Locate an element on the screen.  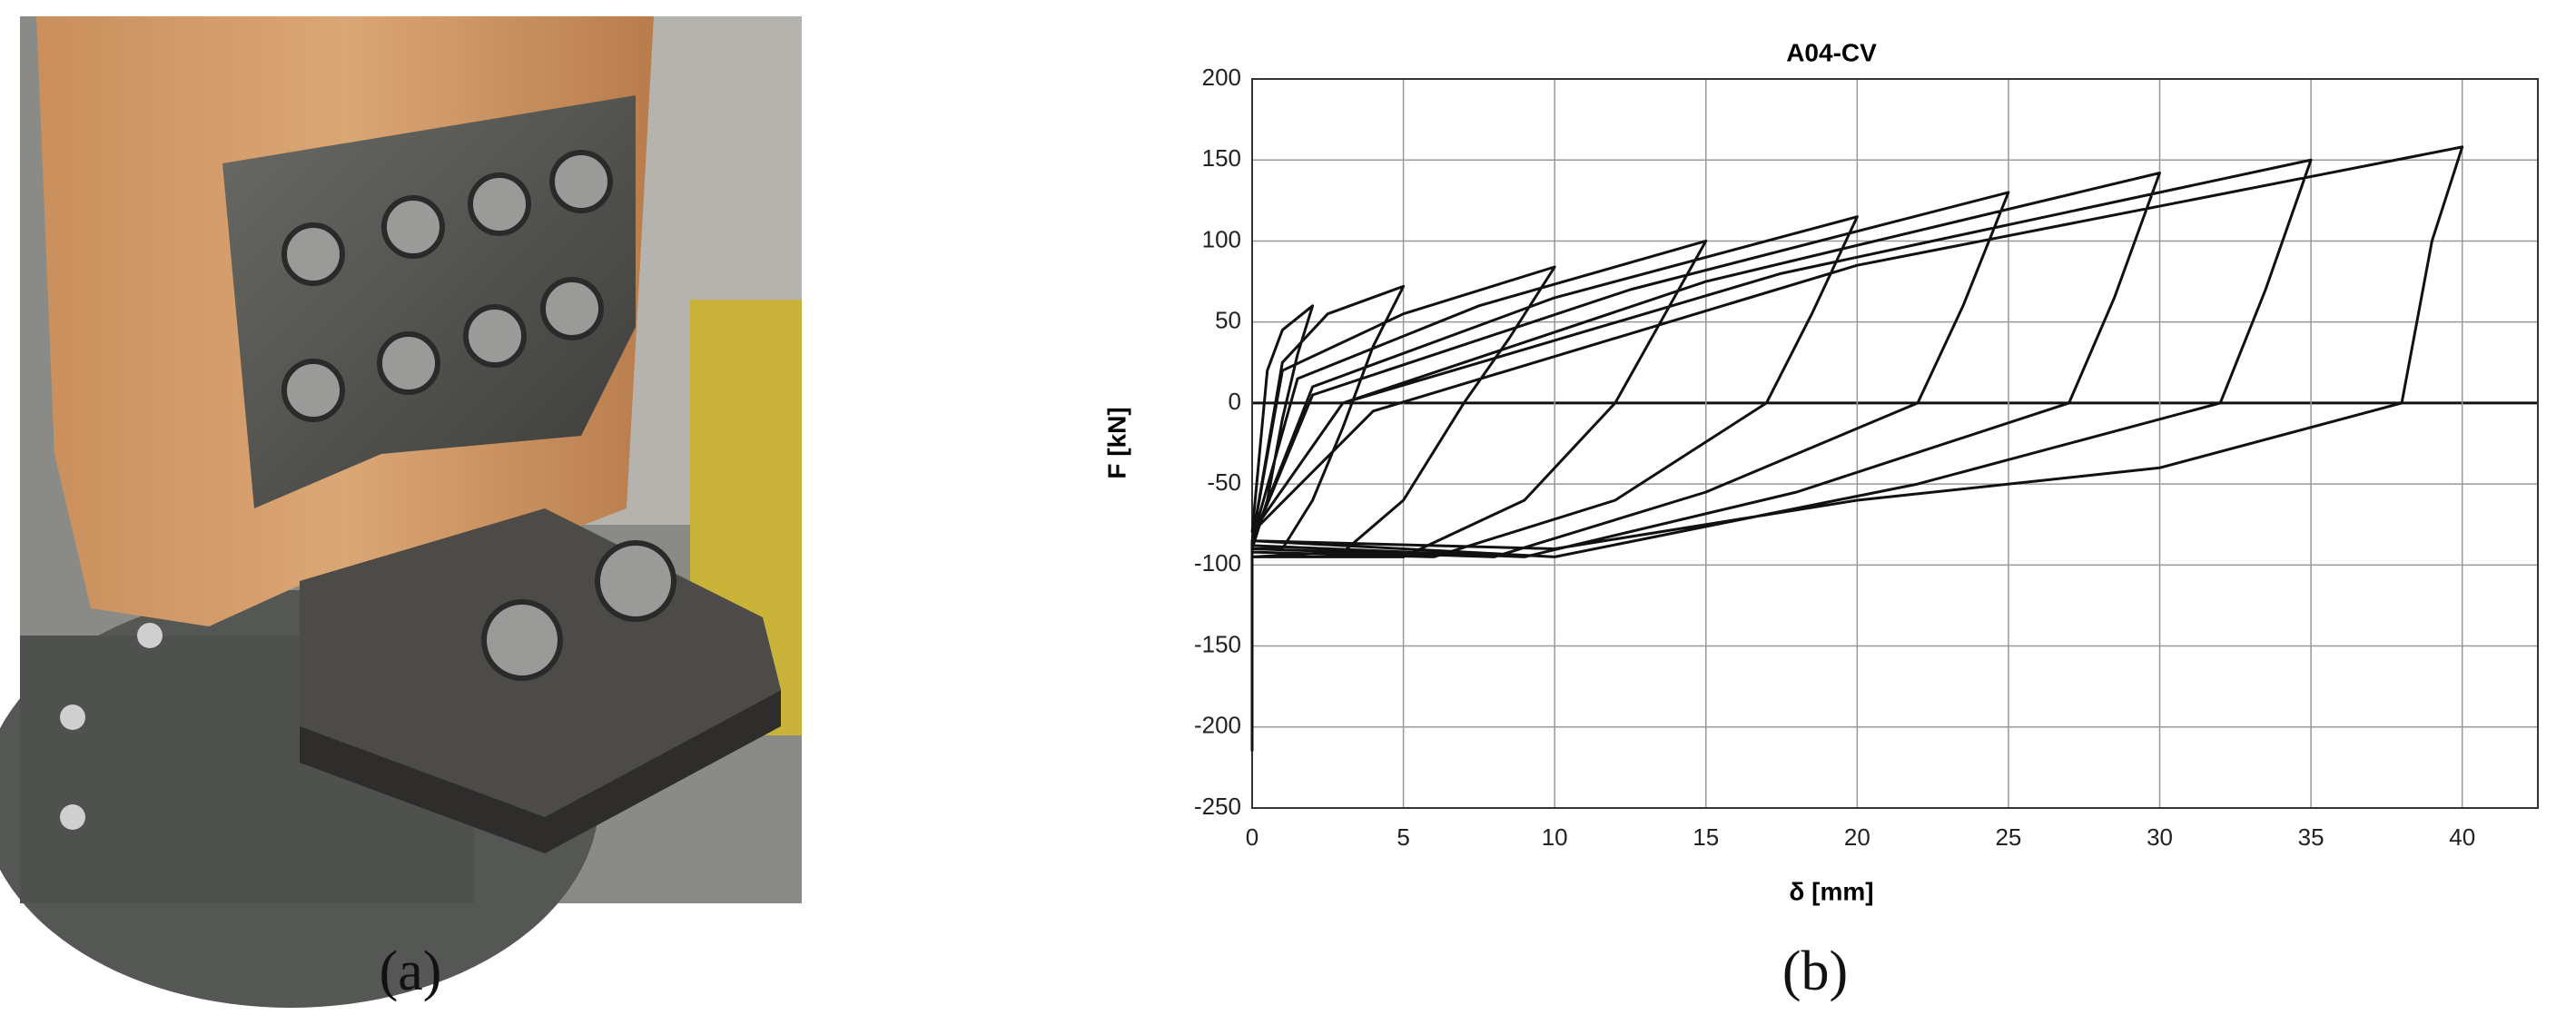
x-tick-label: 20 is located at coordinates (1857, 837).